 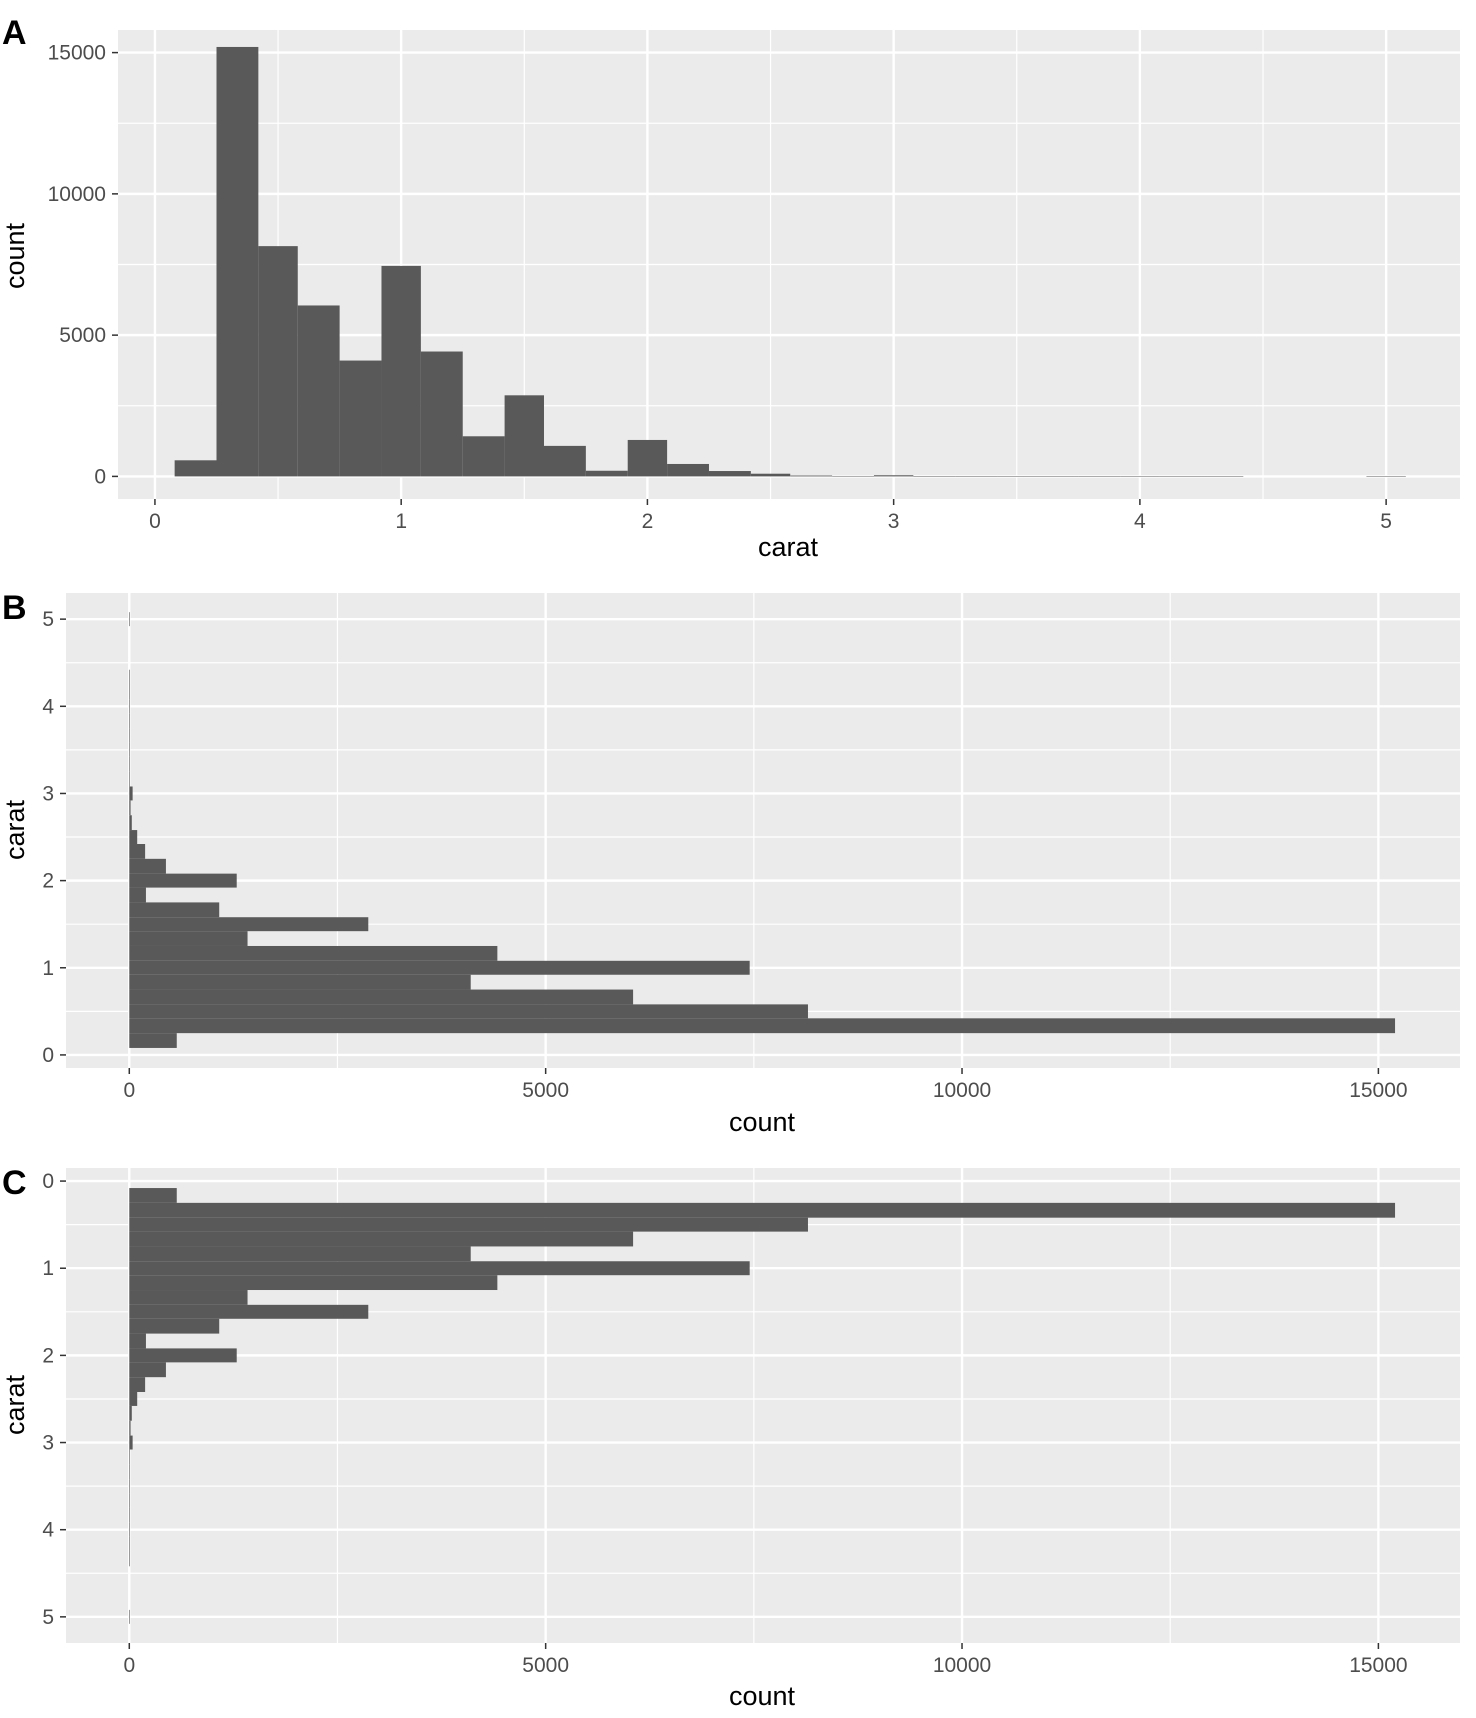 What do you see at coordinates (788, 547) in the screenshot?
I see `panel-a-x-axis-title: carat` at bounding box center [788, 547].